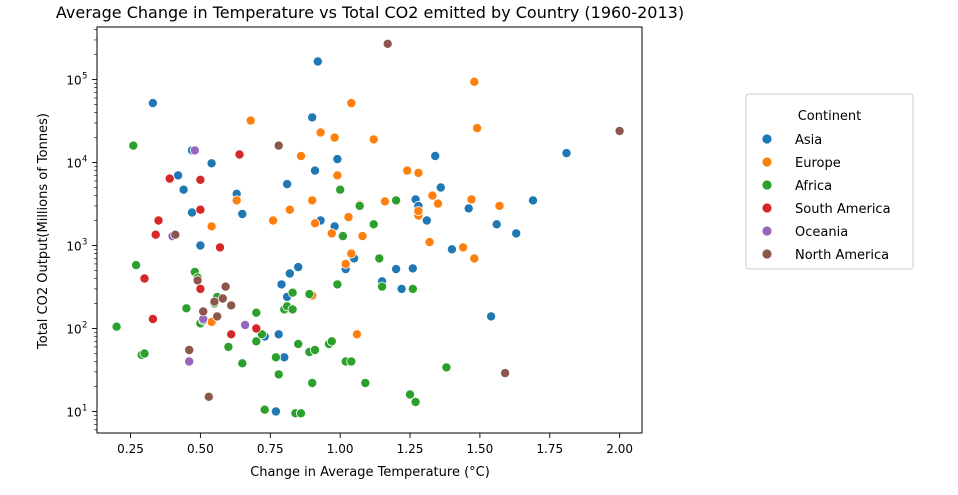  Describe the element at coordinates (200, 449) in the screenshot. I see `x-tick-label: 0.50` at that location.